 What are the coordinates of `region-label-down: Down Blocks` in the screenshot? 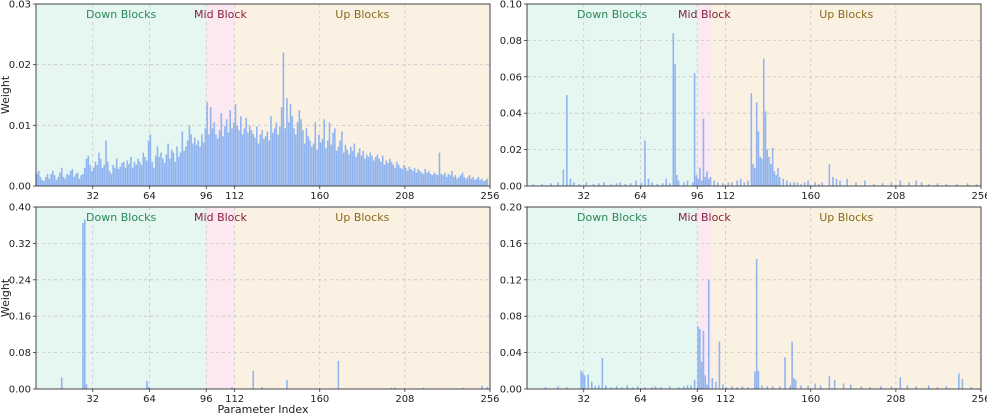 It's located at (121, 217).